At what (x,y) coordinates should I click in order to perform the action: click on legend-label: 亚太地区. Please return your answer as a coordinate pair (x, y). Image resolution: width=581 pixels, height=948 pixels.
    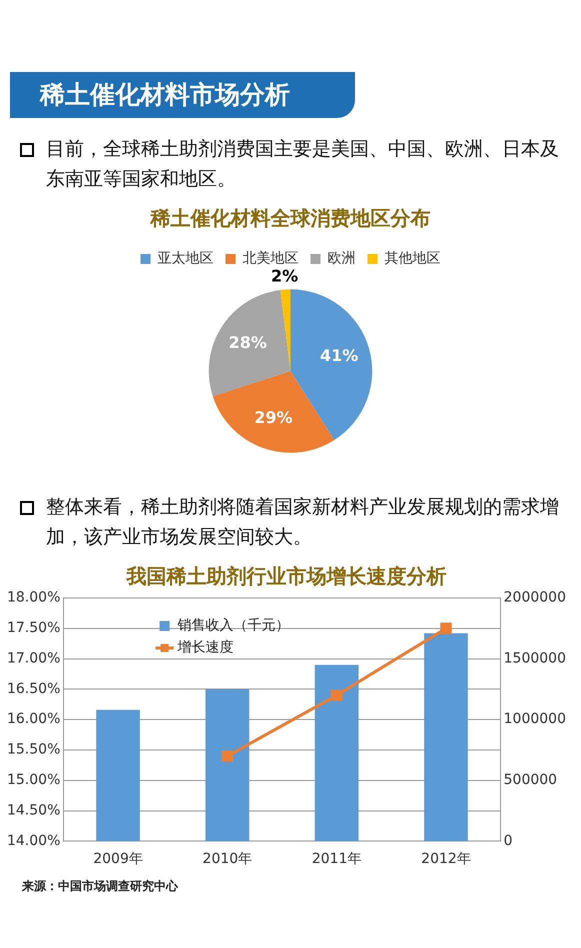
    Looking at the image, I should click on (186, 258).